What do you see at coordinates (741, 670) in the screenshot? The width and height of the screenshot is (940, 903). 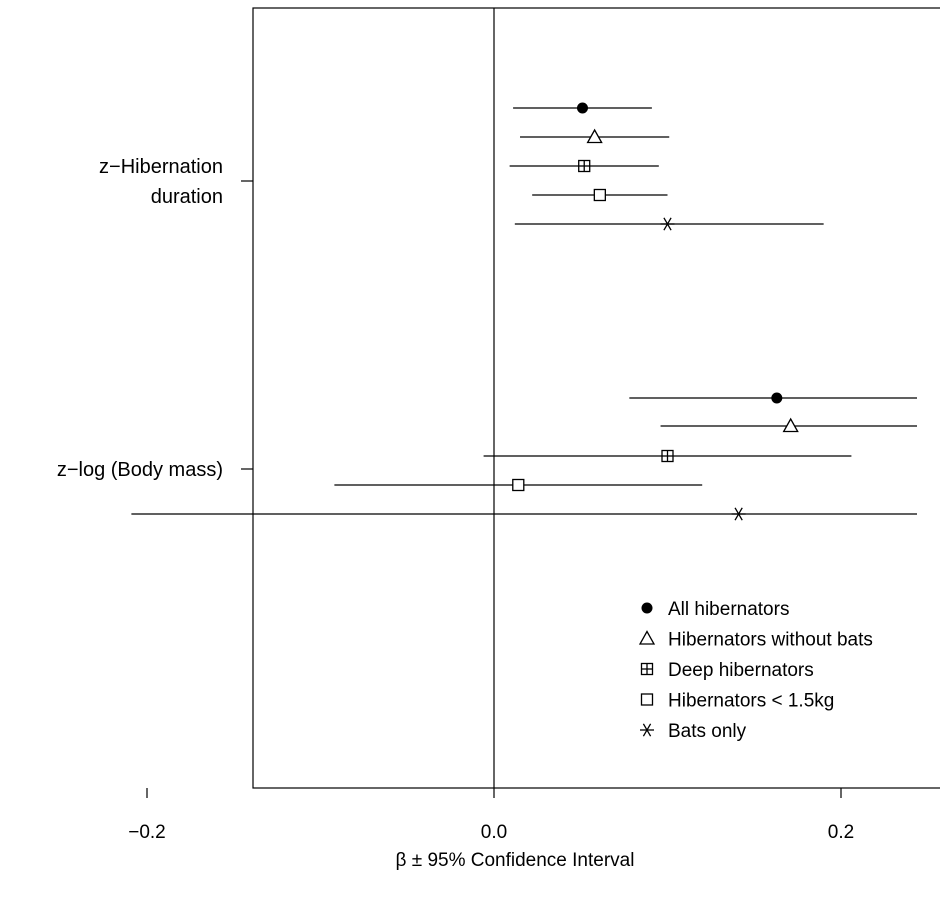 I see `legend-label: Deep hibernators` at bounding box center [741, 670].